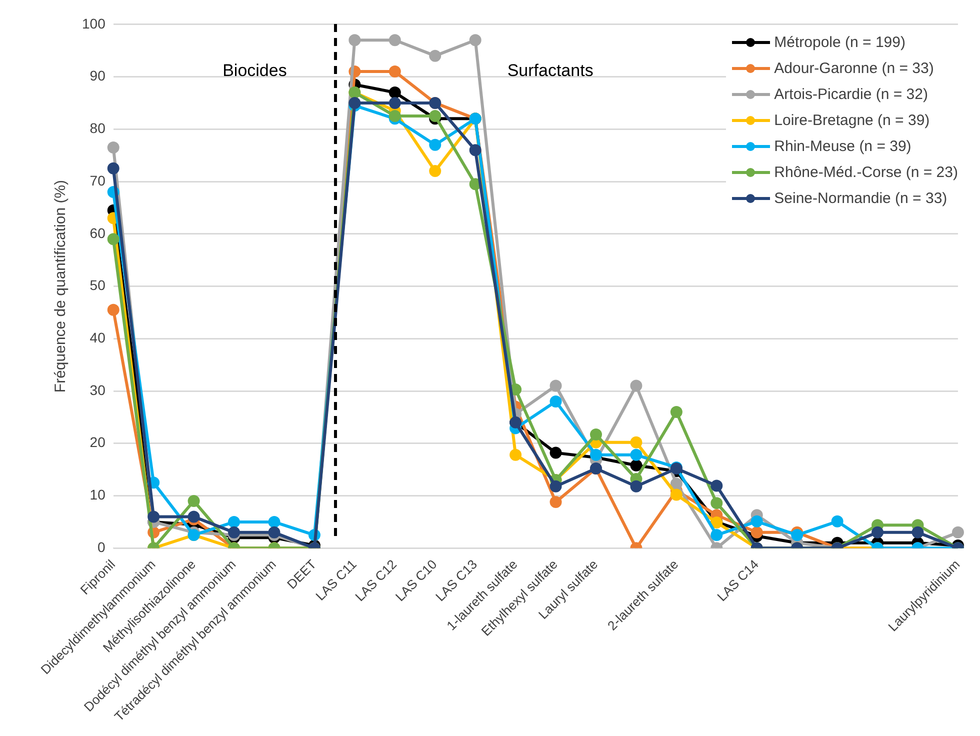 The width and height of the screenshot is (980, 736). What do you see at coordinates (851, 95) in the screenshot?
I see `legend-label: Artois-Picardie (n = 32)` at bounding box center [851, 95].